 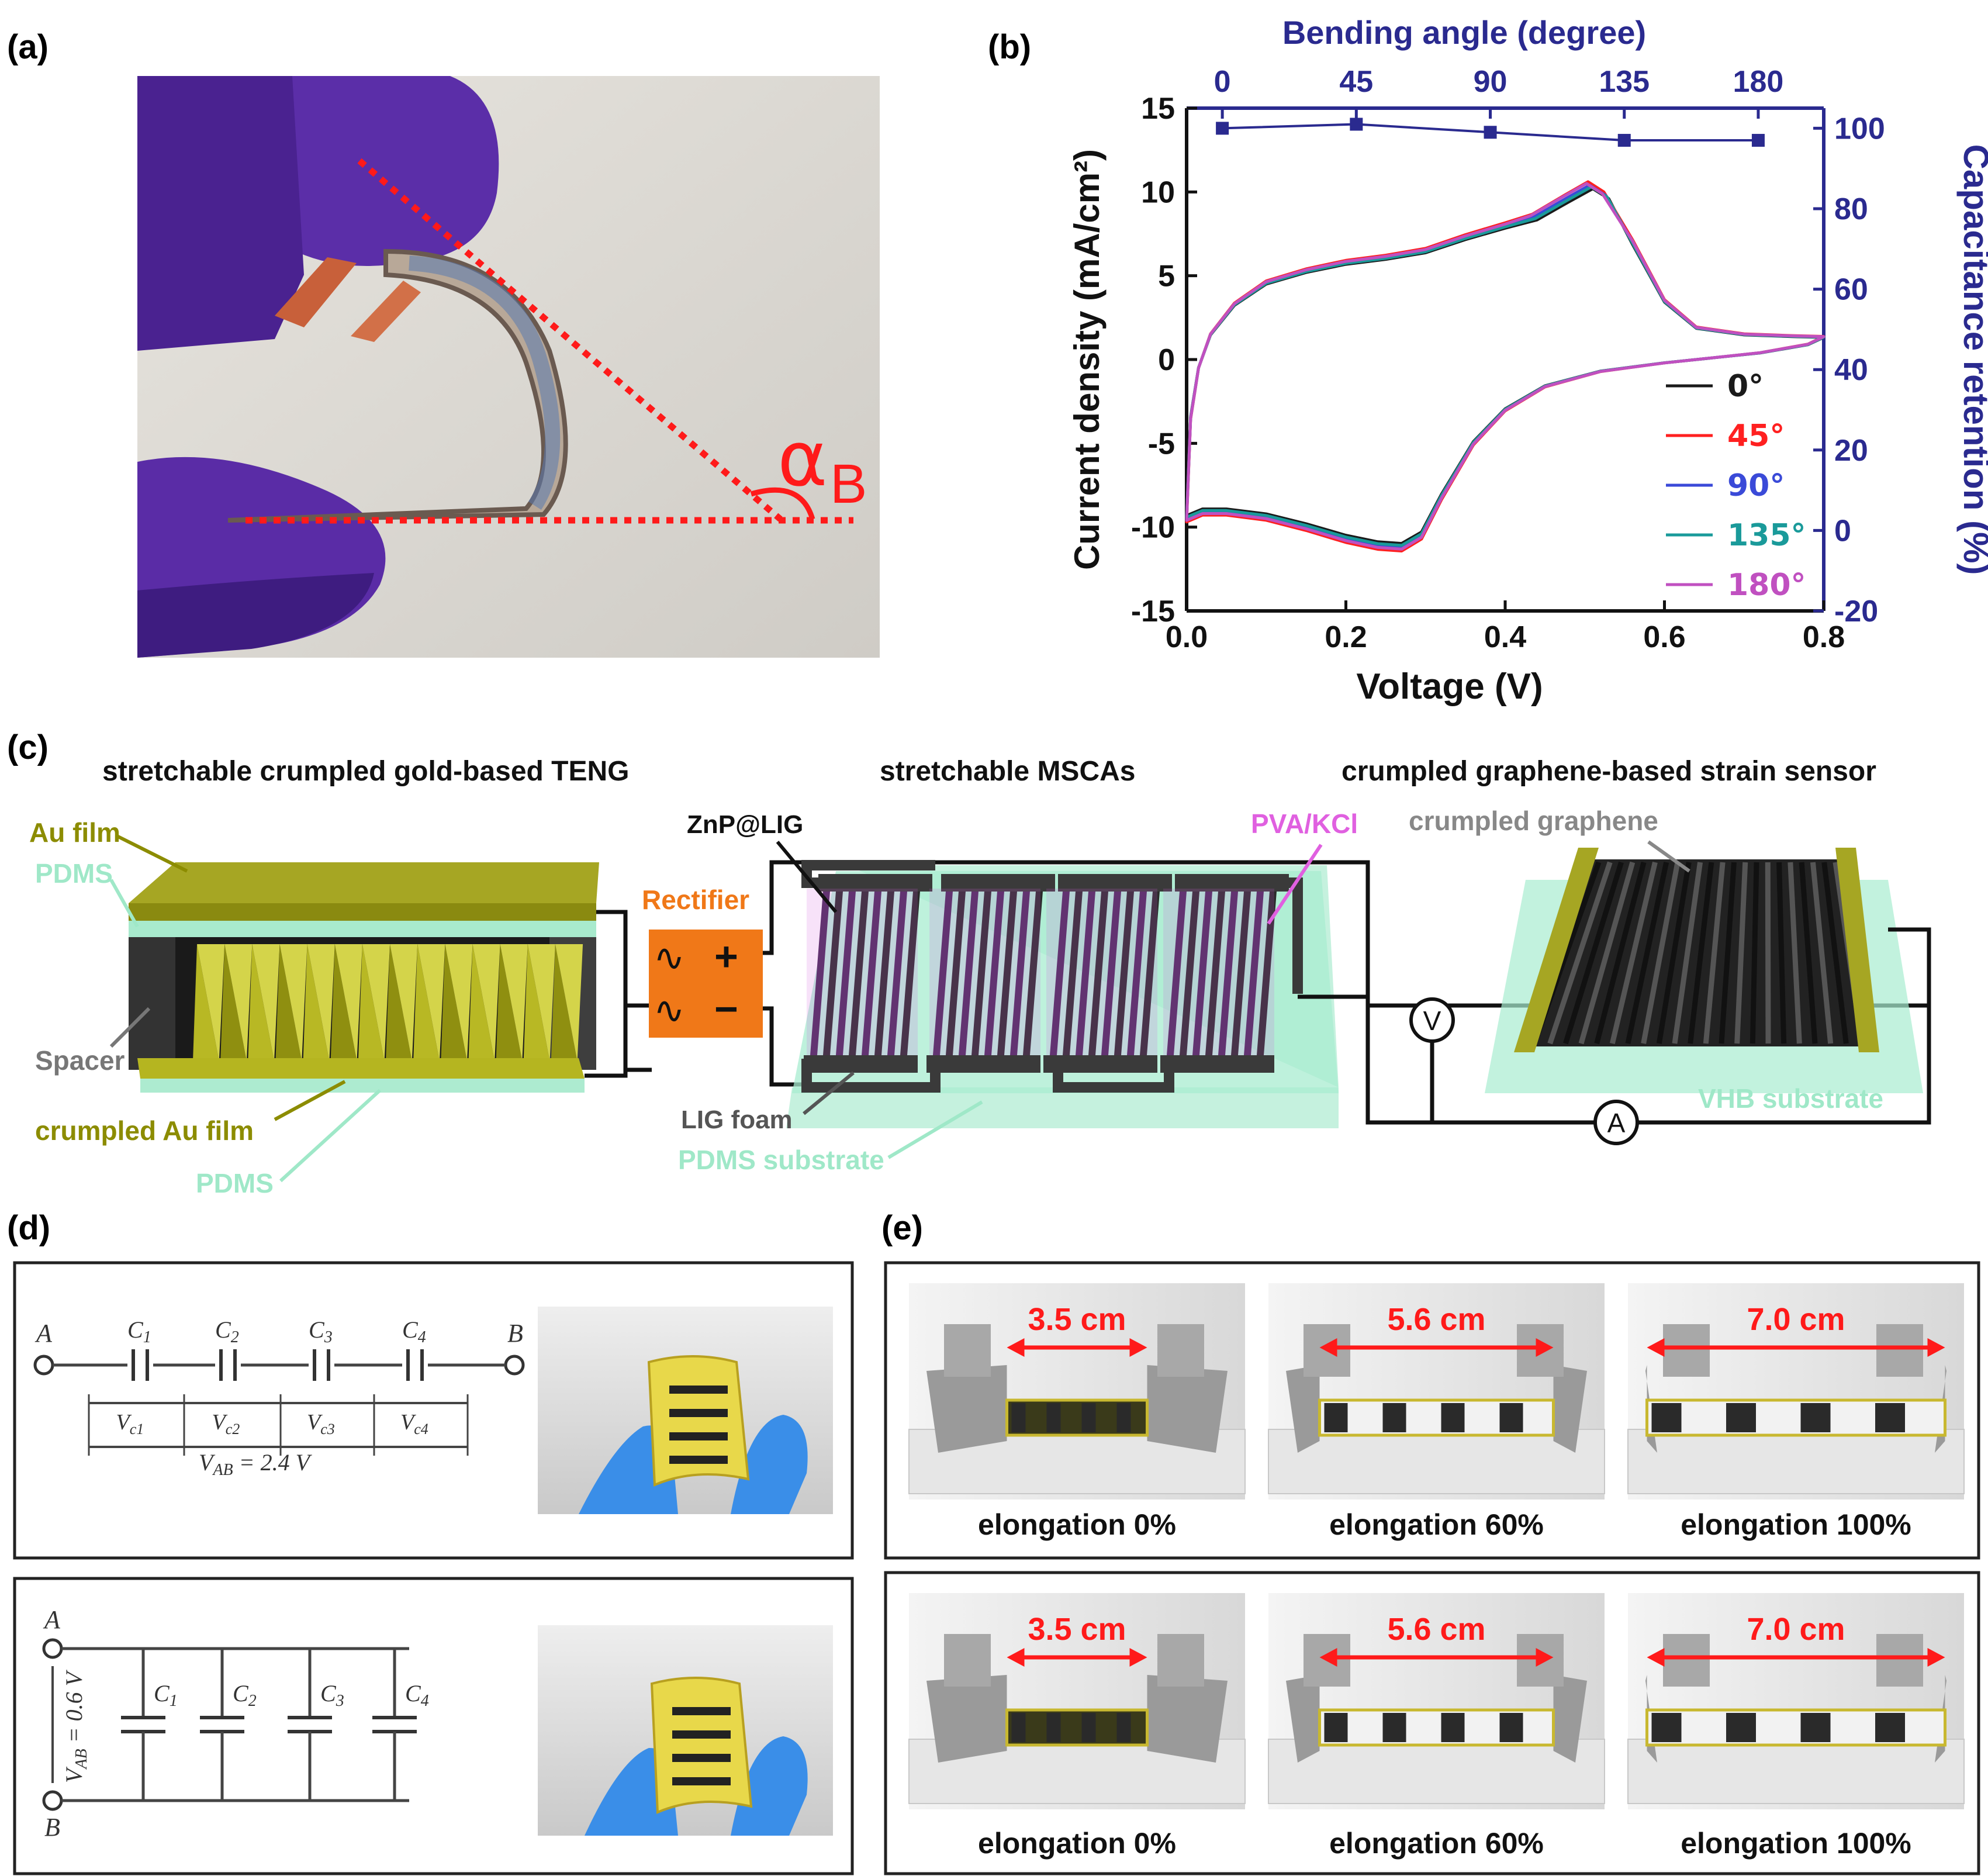 I want to click on series-photo-device, so click(x=698, y=1421).